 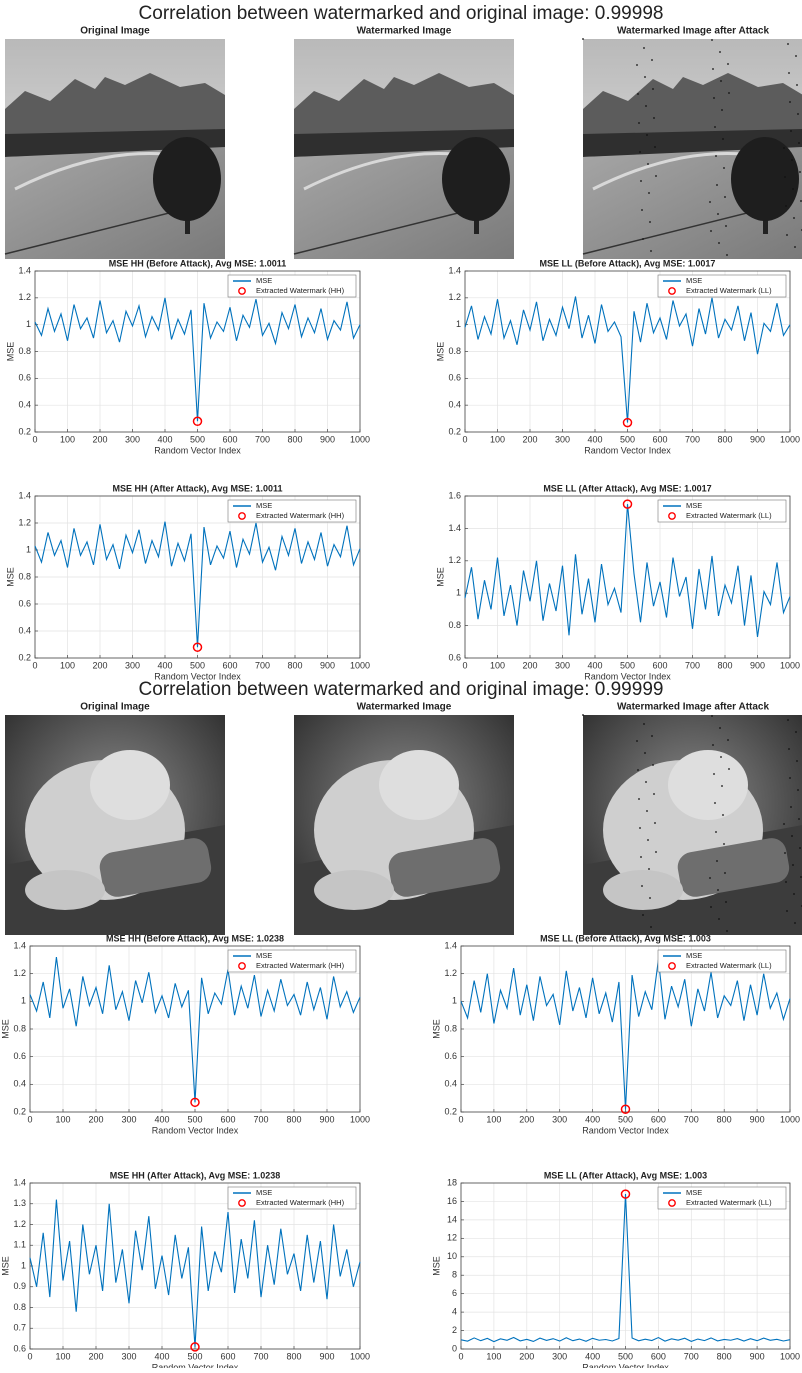 What do you see at coordinates (625, 1266) in the screenshot?
I see `axes-box` at bounding box center [625, 1266].